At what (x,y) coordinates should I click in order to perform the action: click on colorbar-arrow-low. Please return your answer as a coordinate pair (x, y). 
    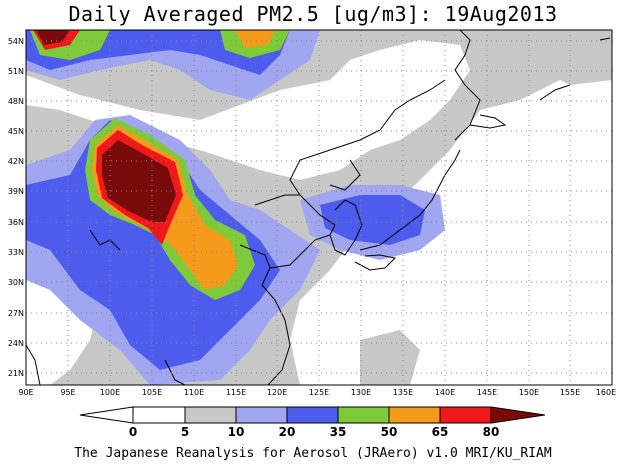
    Looking at the image, I should click on (106, 415).